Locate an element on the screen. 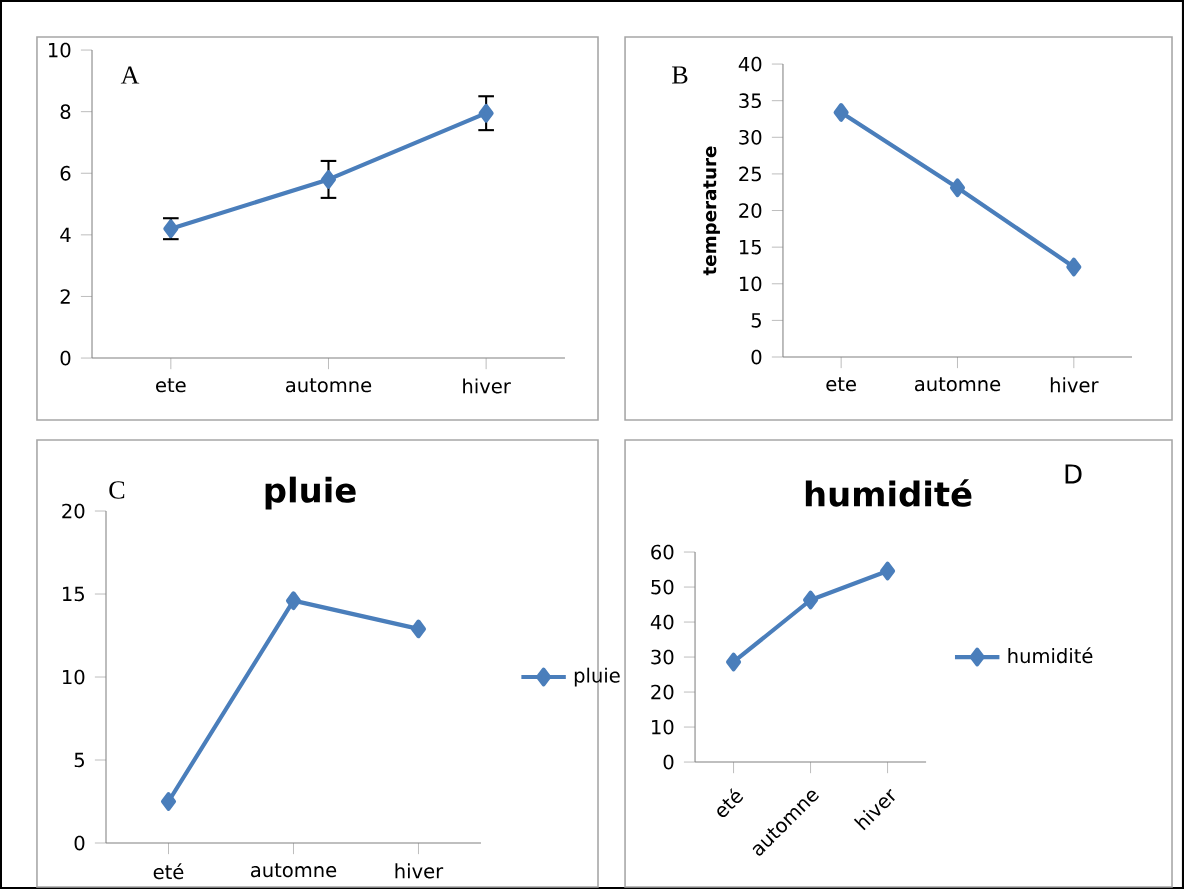 The image size is (1184, 889). y-tick-label: 4 is located at coordinates (65, 234).